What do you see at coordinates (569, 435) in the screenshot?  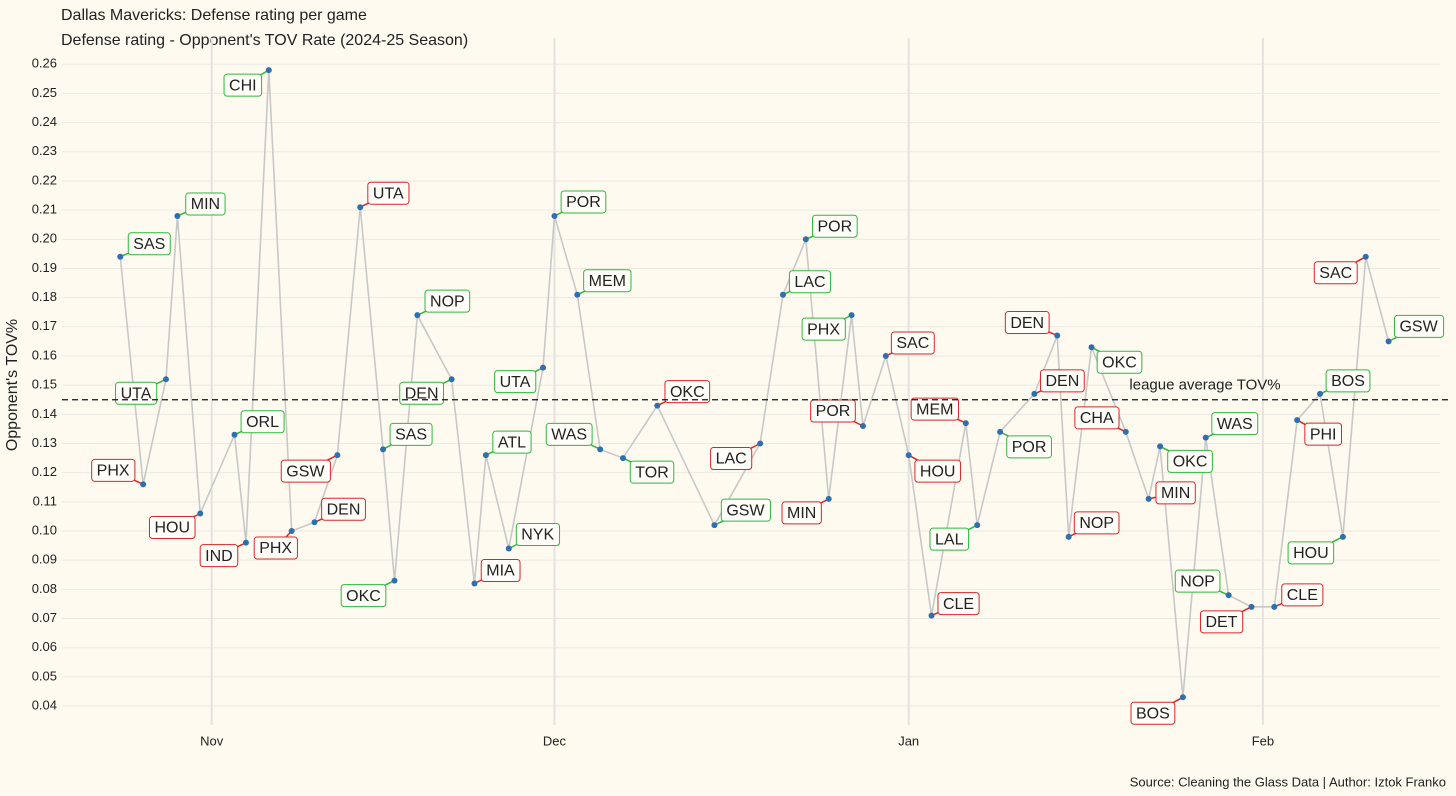 I see `data-label: WAS` at bounding box center [569, 435].